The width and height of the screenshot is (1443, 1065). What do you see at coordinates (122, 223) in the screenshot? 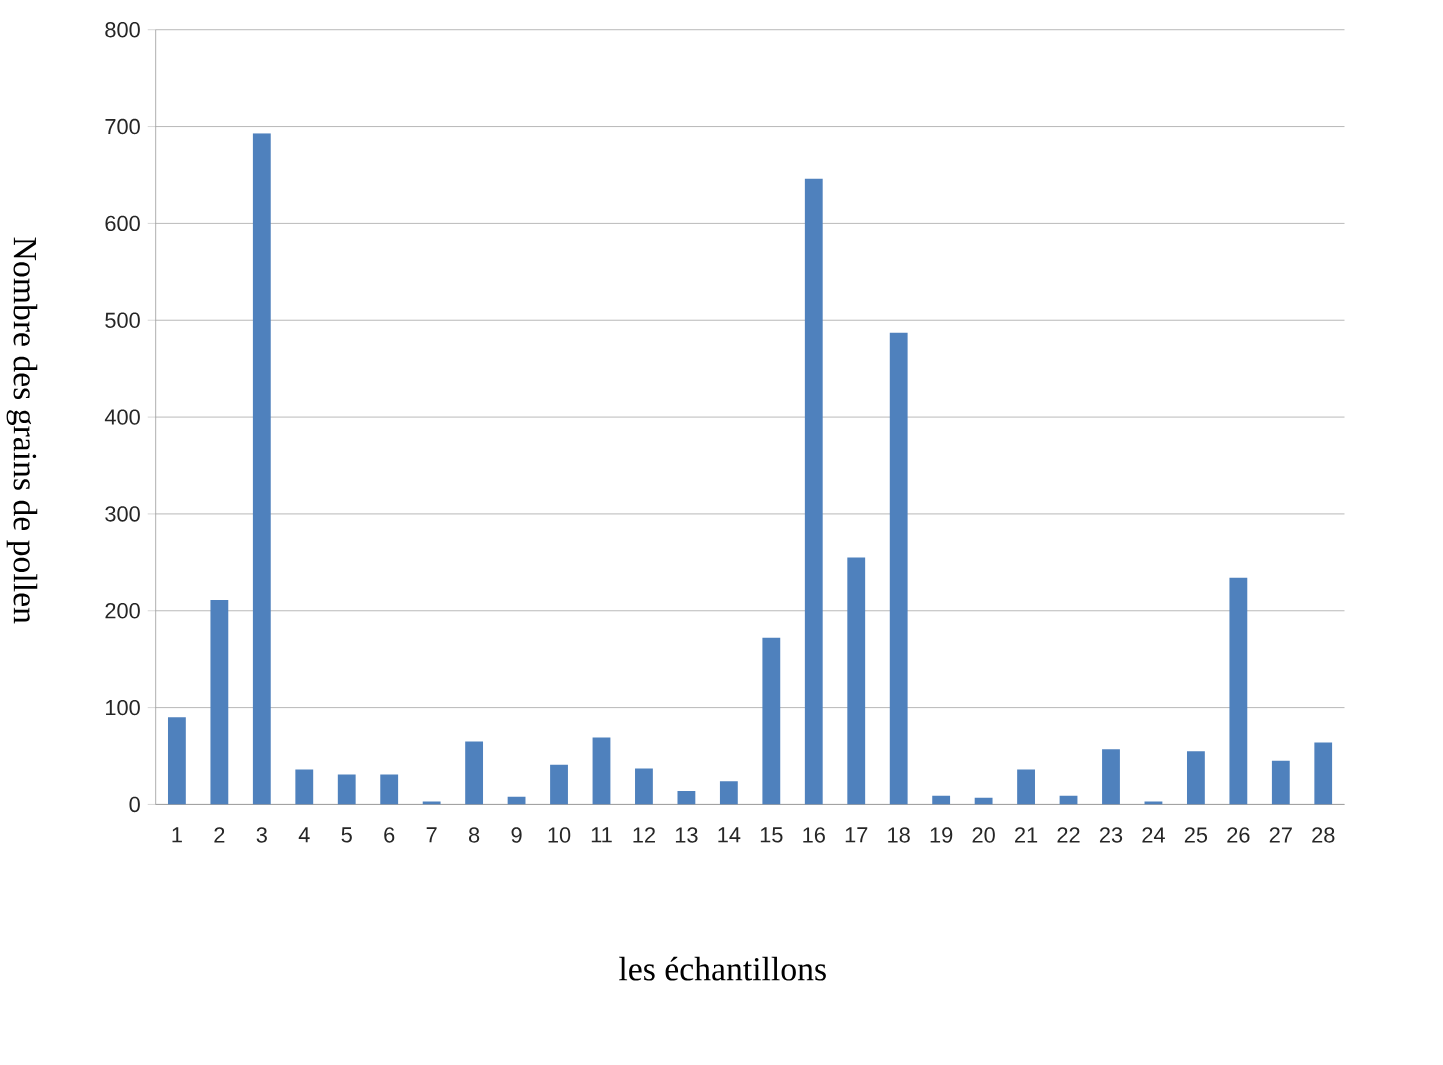
I see `y-tick-label: 600` at bounding box center [122, 223].